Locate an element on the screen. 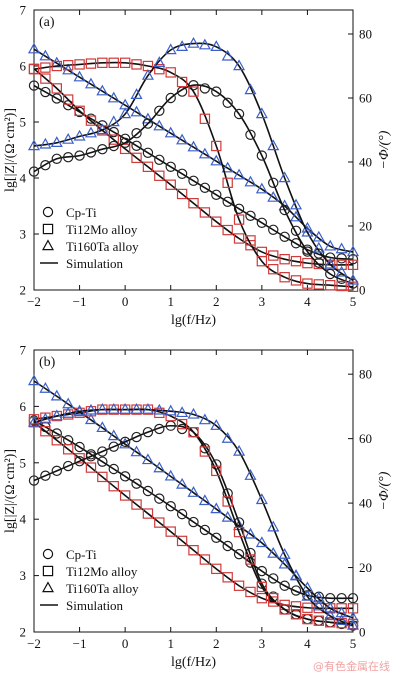 Image resolution: width=400 pixels, height=680 pixels. x-tick-label: 5 is located at coordinates (353, 643).